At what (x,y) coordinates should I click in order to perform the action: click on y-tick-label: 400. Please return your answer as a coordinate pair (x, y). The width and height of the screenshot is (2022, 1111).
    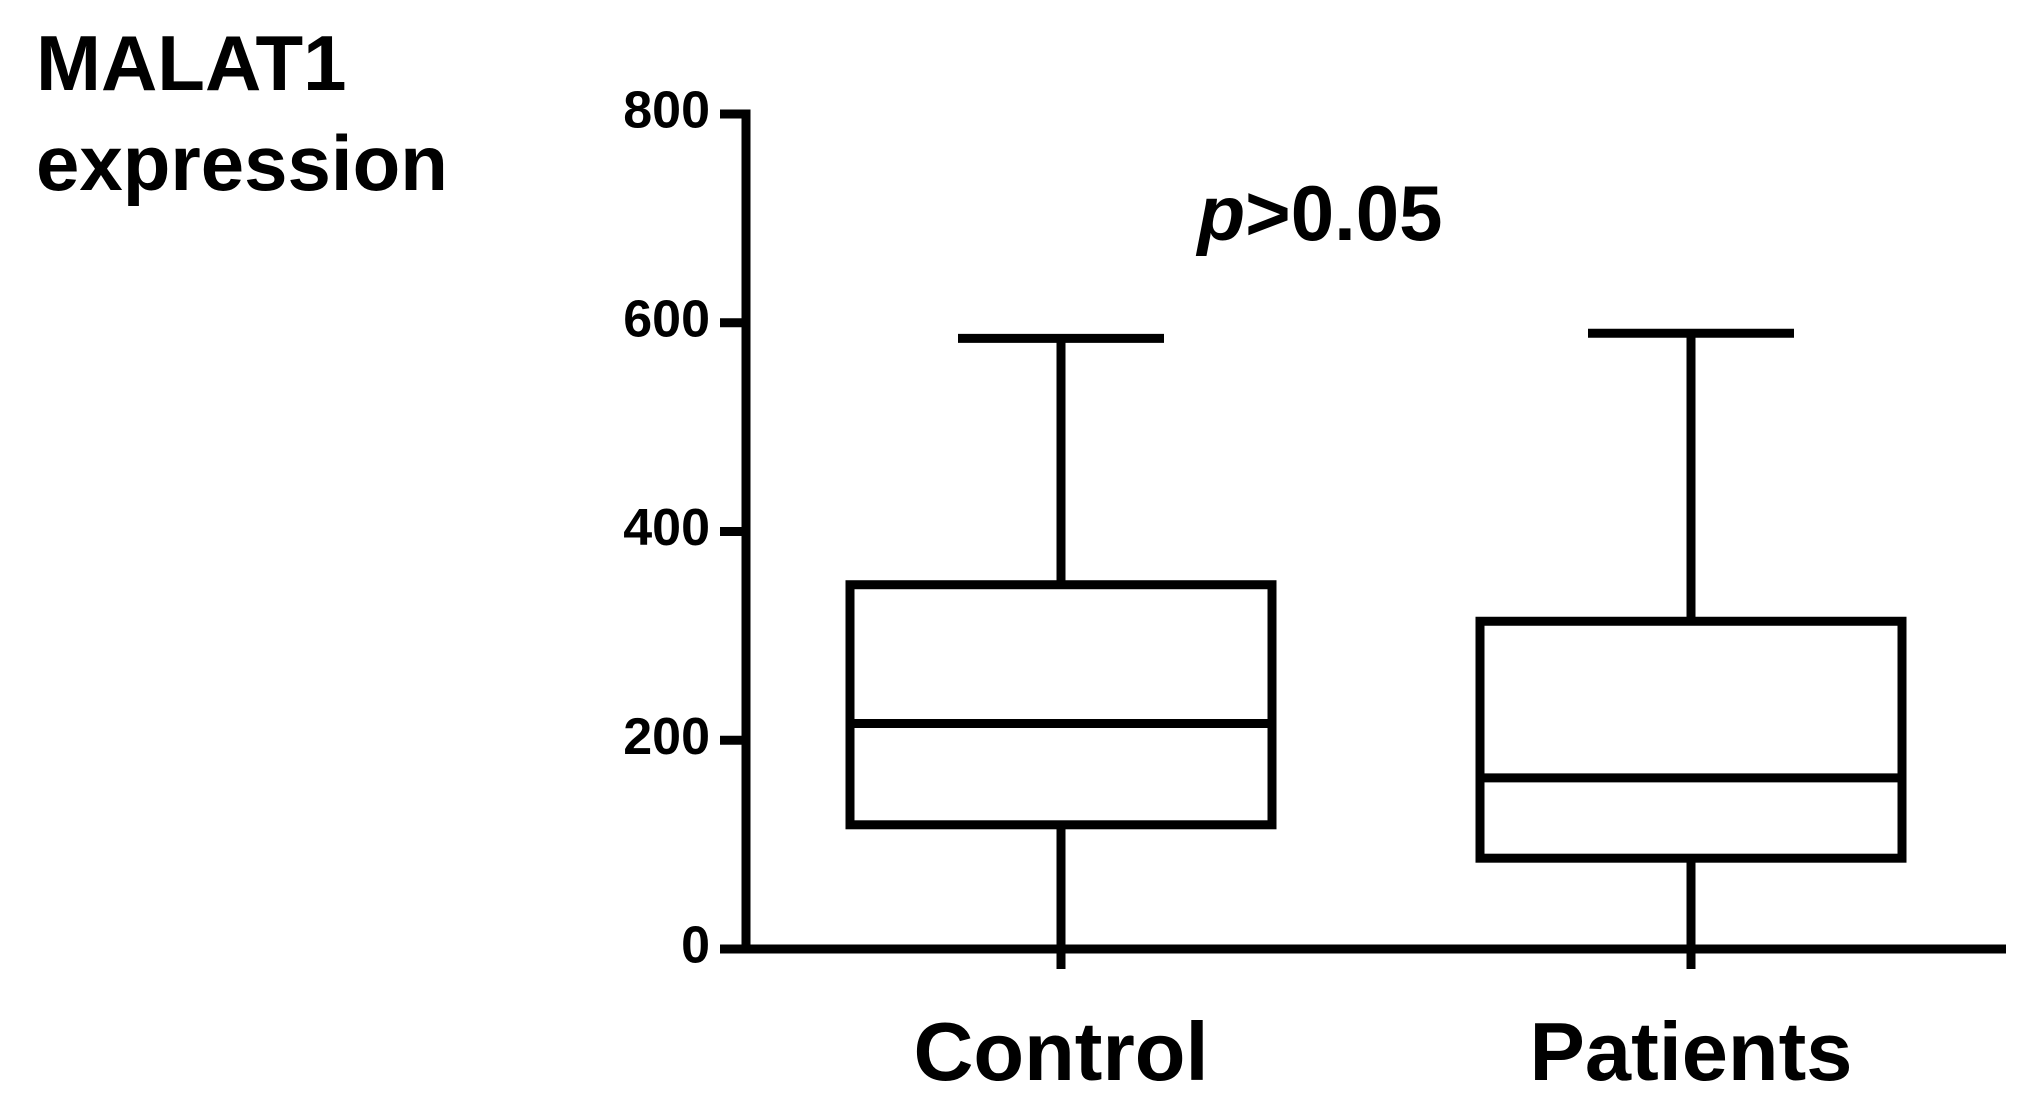
    Looking at the image, I should click on (666, 528).